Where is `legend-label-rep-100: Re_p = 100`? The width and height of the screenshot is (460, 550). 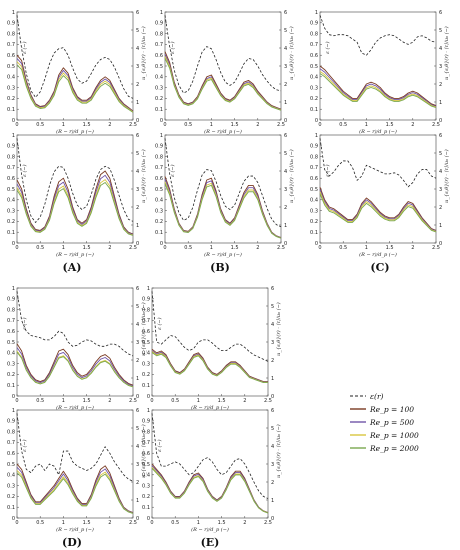
legend-label-rep-100: Re_p = 100 is located at coordinates (391, 409).